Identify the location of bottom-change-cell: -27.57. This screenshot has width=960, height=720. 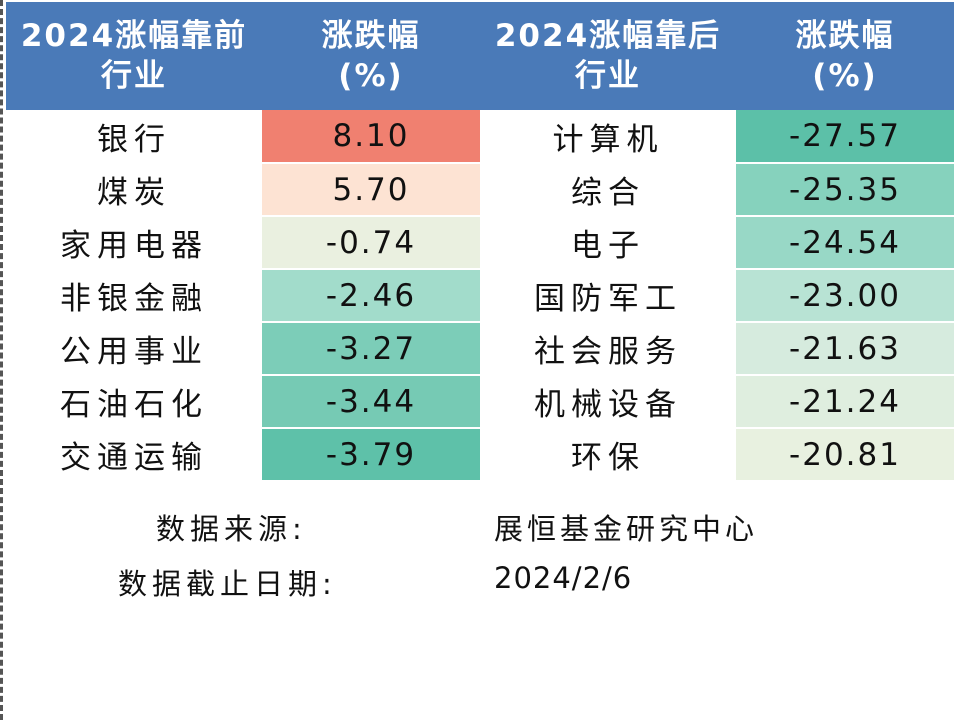
(845, 137).